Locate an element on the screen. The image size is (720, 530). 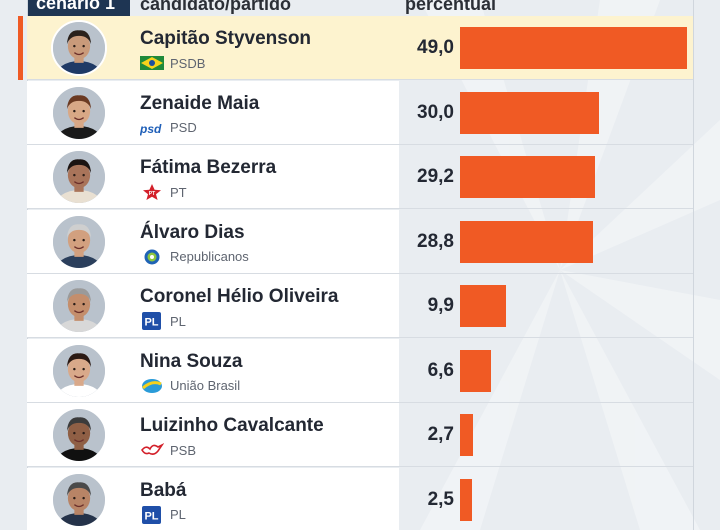
psd-logo-icon: psd is located at coordinates (151, 128).